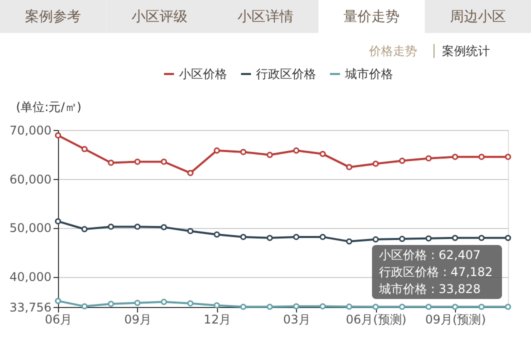 Image resolution: width=531 pixels, height=341 pixels. I want to click on text: 周边小区, so click(478, 17).